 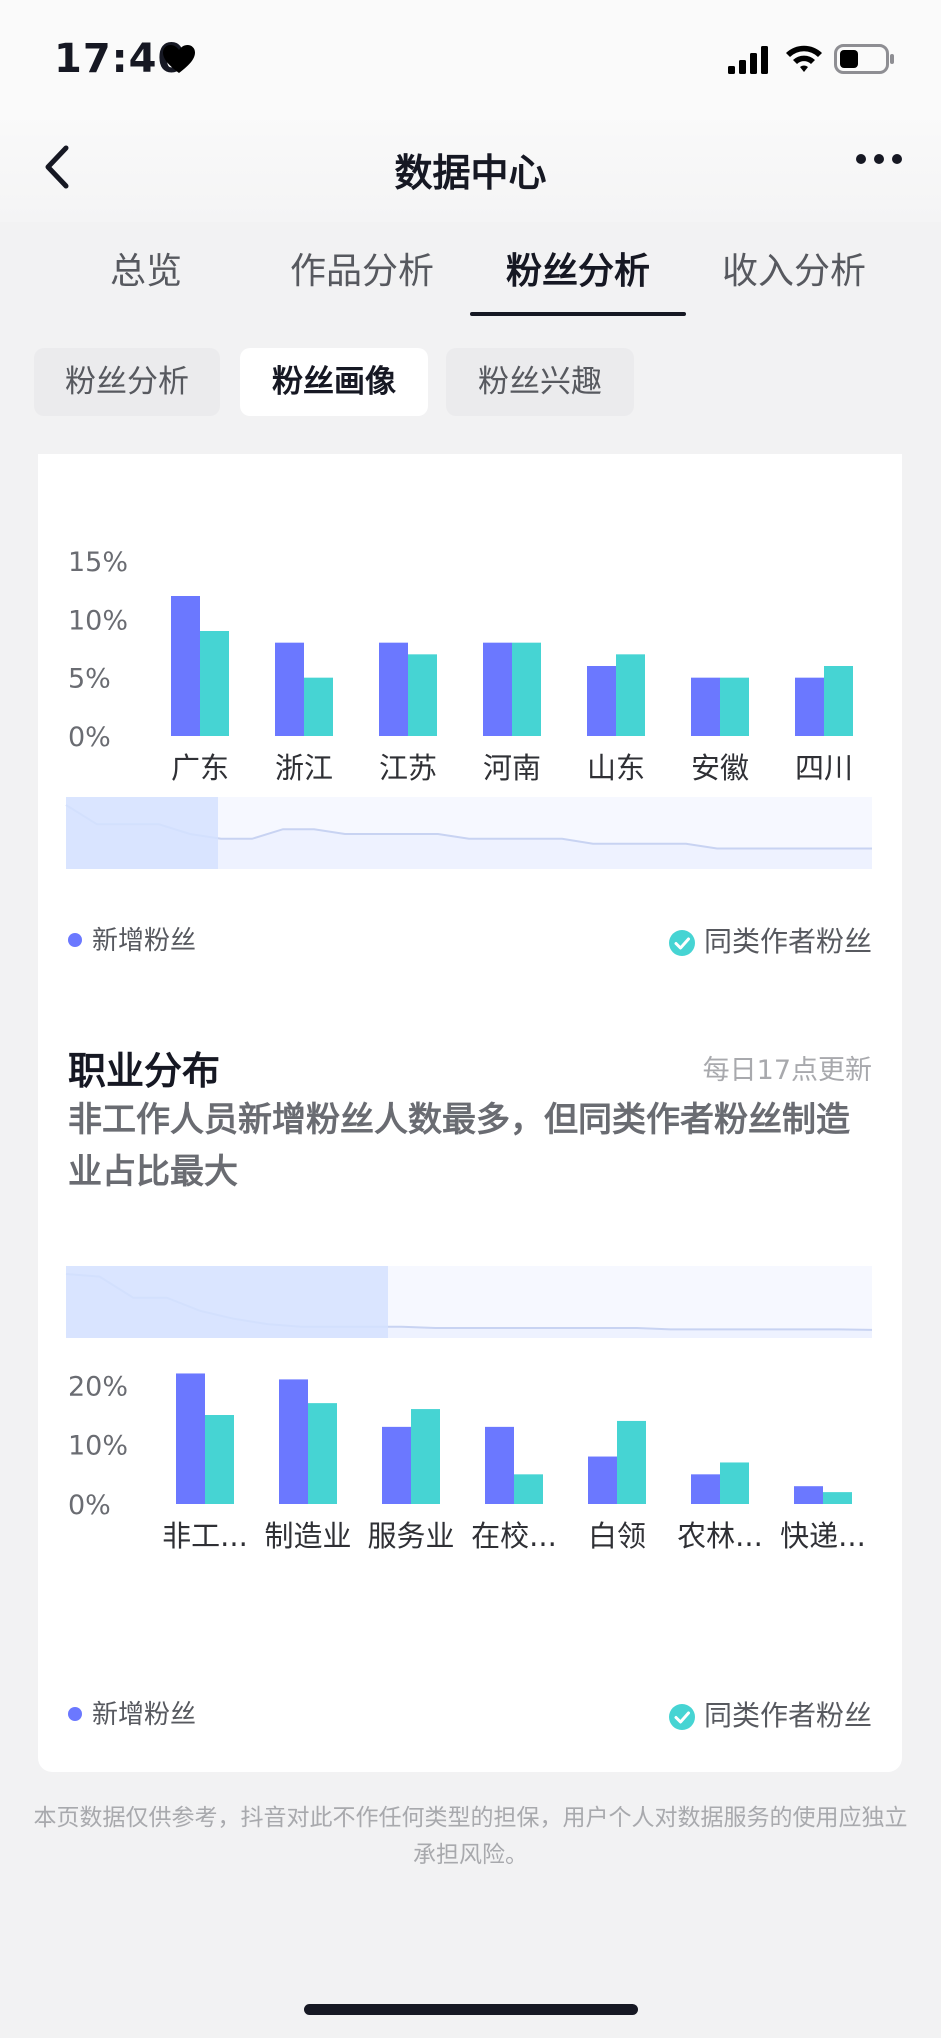 What do you see at coordinates (804, 58) in the screenshot?
I see `wifi-icon` at bounding box center [804, 58].